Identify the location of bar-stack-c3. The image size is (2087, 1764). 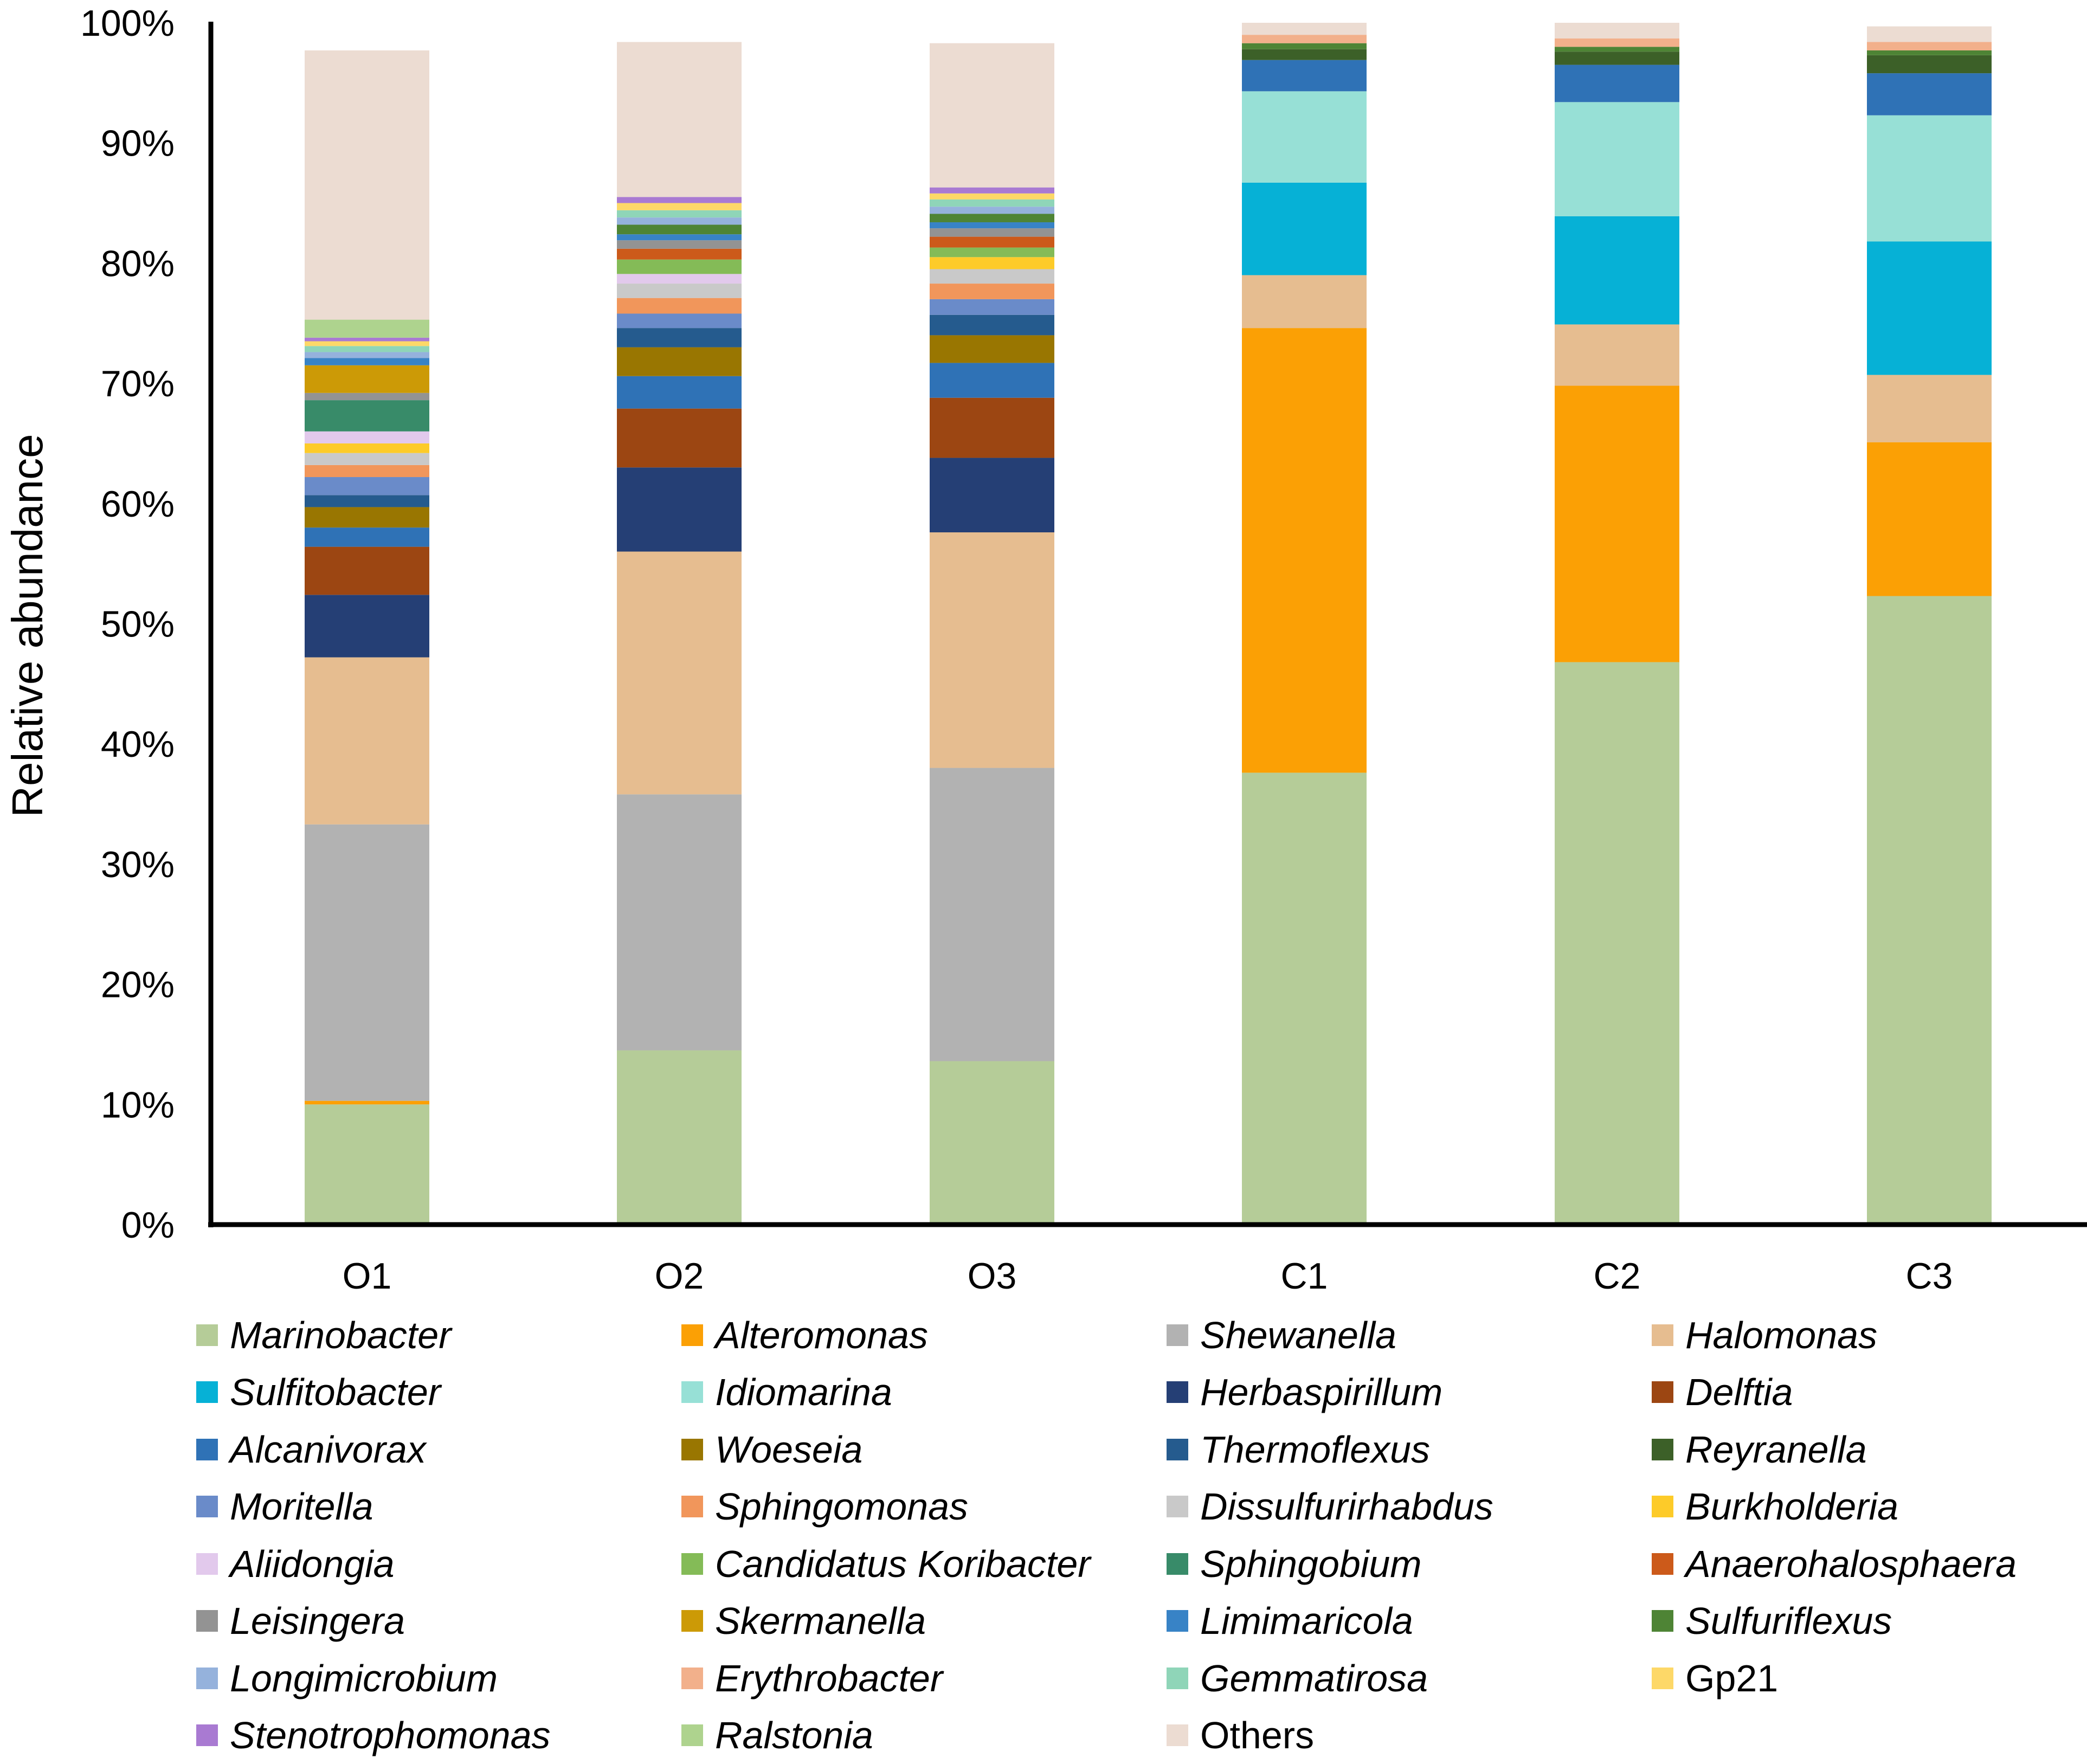
(1929, 626).